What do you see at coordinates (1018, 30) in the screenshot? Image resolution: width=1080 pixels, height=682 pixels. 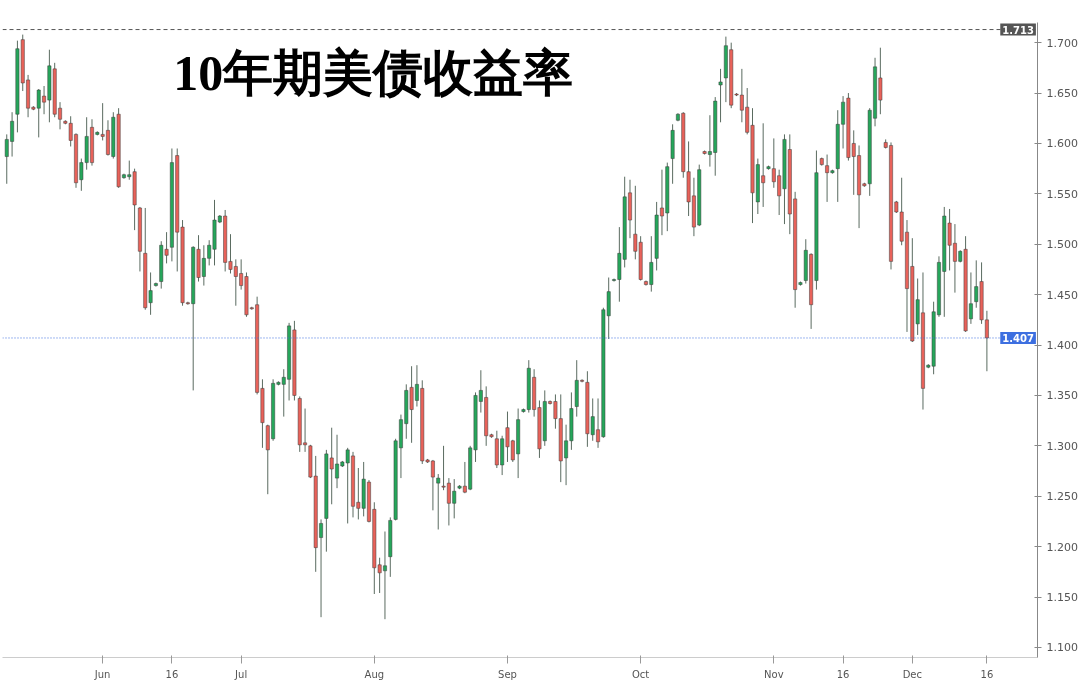 I see `ref-line-label: 1.713` at bounding box center [1018, 30].